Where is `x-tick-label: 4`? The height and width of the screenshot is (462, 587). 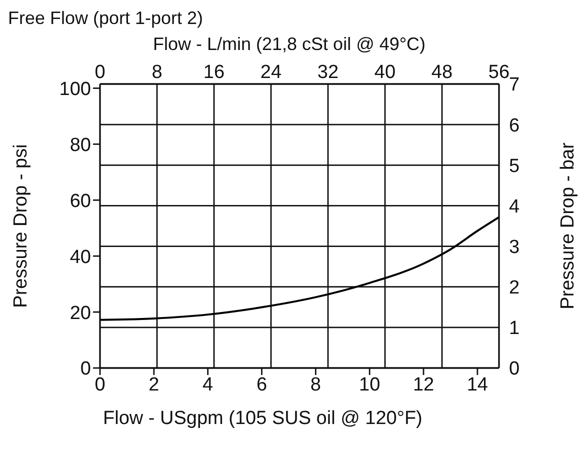 x-tick-label: 4 is located at coordinates (208, 385).